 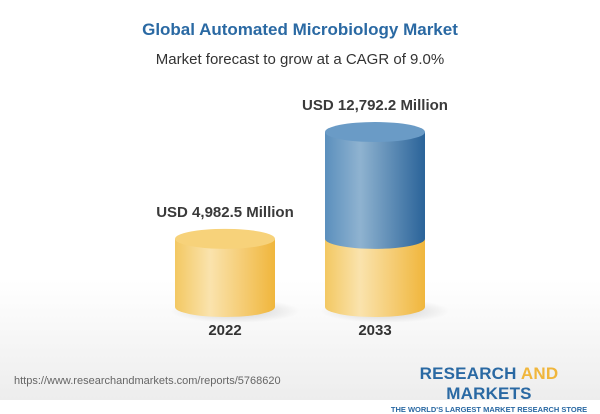 I want to click on chart-title: Global Automated Microbiology Market, so click(x=300, y=29).